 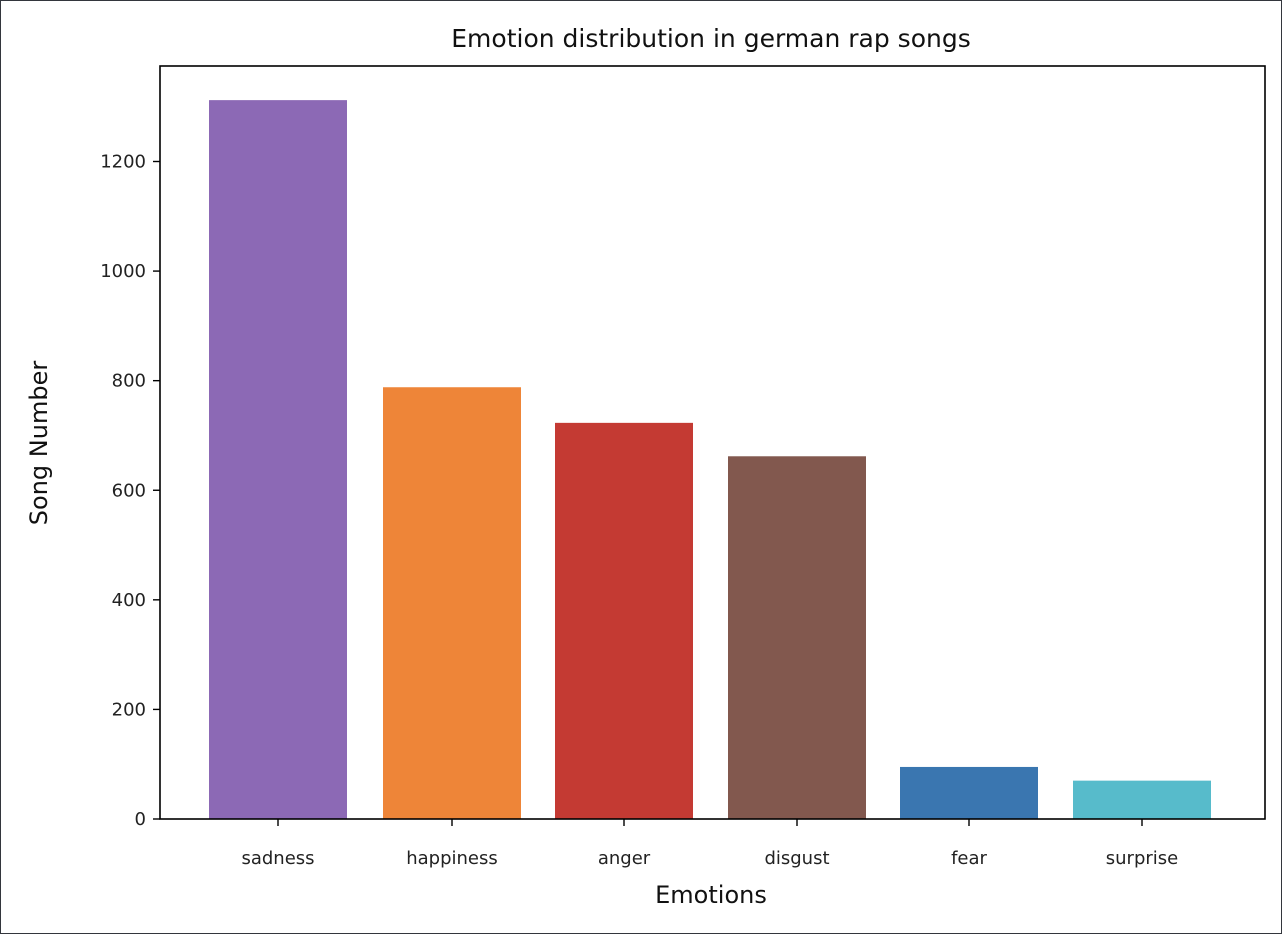 I want to click on bar-anger, so click(x=624, y=620).